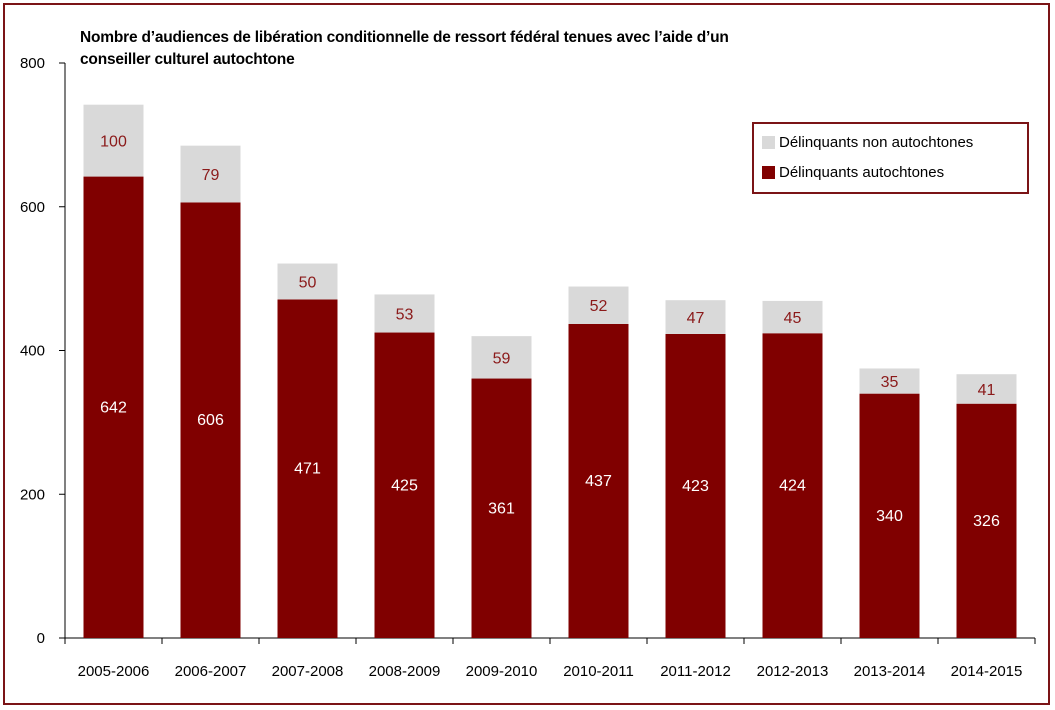 The width and height of the screenshot is (1055, 710). I want to click on data-label-autochtones: 425, so click(404, 485).